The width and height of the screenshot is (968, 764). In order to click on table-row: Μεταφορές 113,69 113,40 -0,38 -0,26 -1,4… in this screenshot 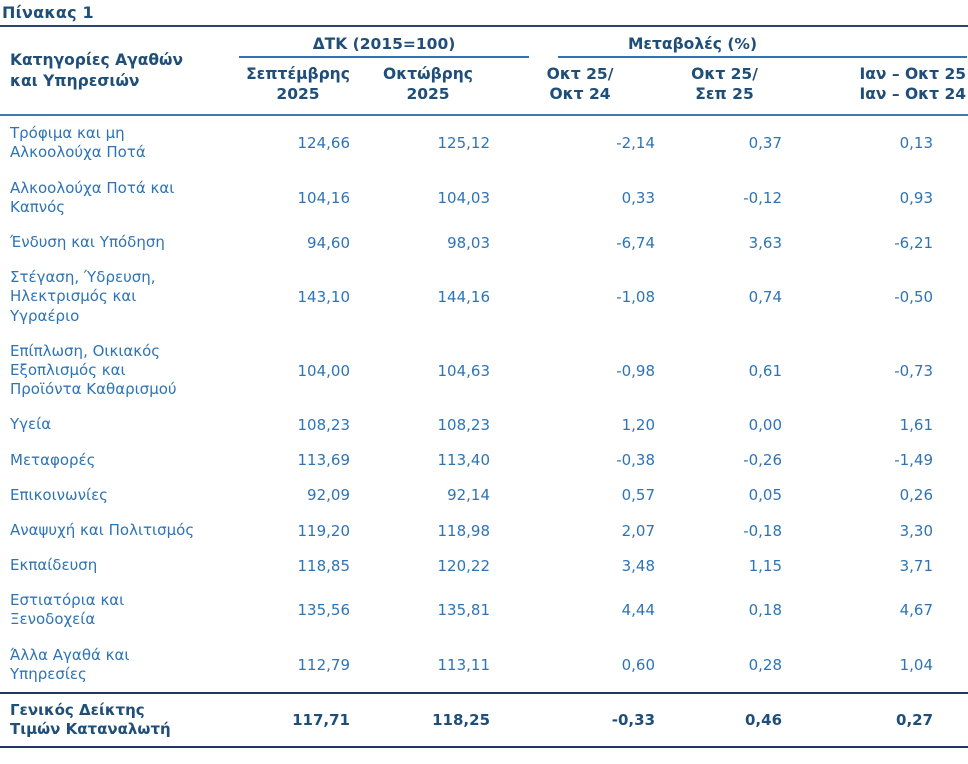, I will do `click(484, 460)`.